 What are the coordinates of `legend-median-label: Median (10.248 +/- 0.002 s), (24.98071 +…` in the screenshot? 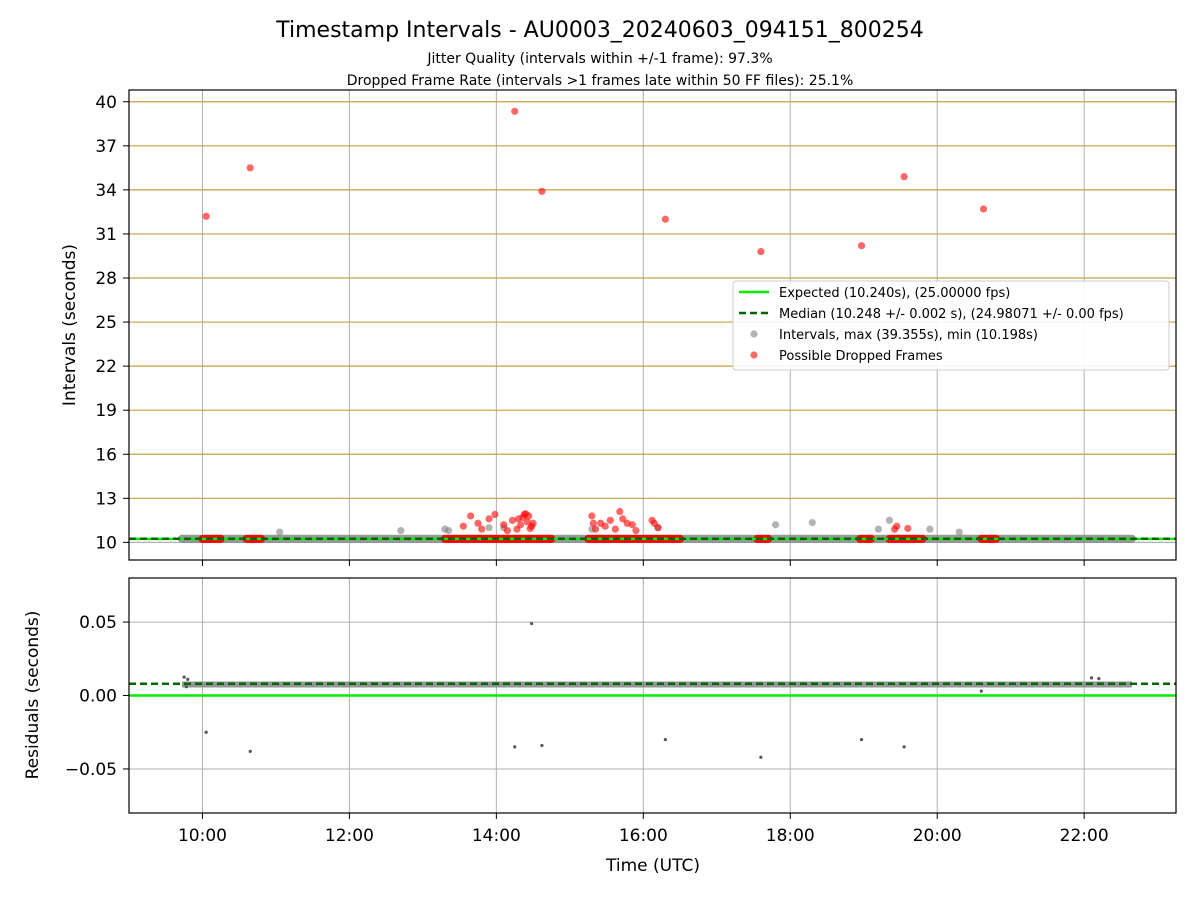 It's located at (951, 314).